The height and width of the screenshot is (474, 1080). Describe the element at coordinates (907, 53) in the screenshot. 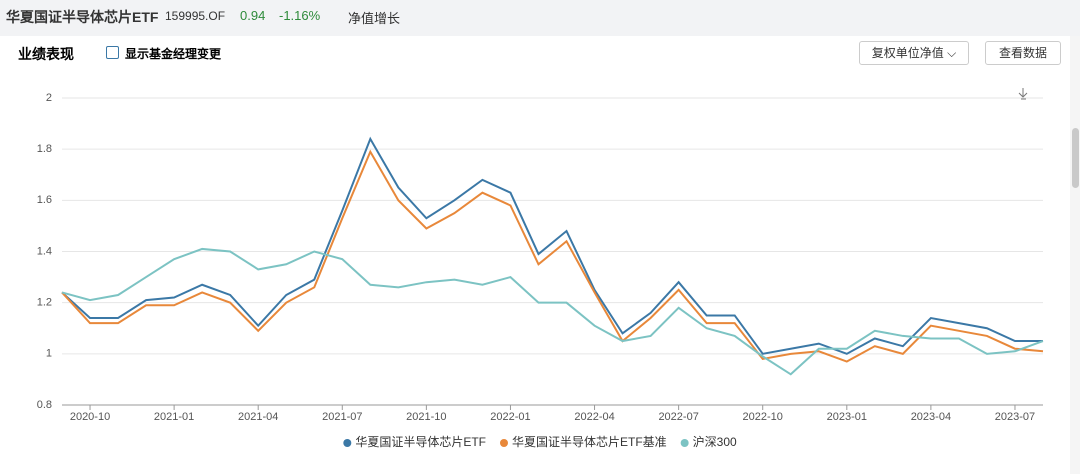

I see `dropdown-label: 复权单位净值` at that location.